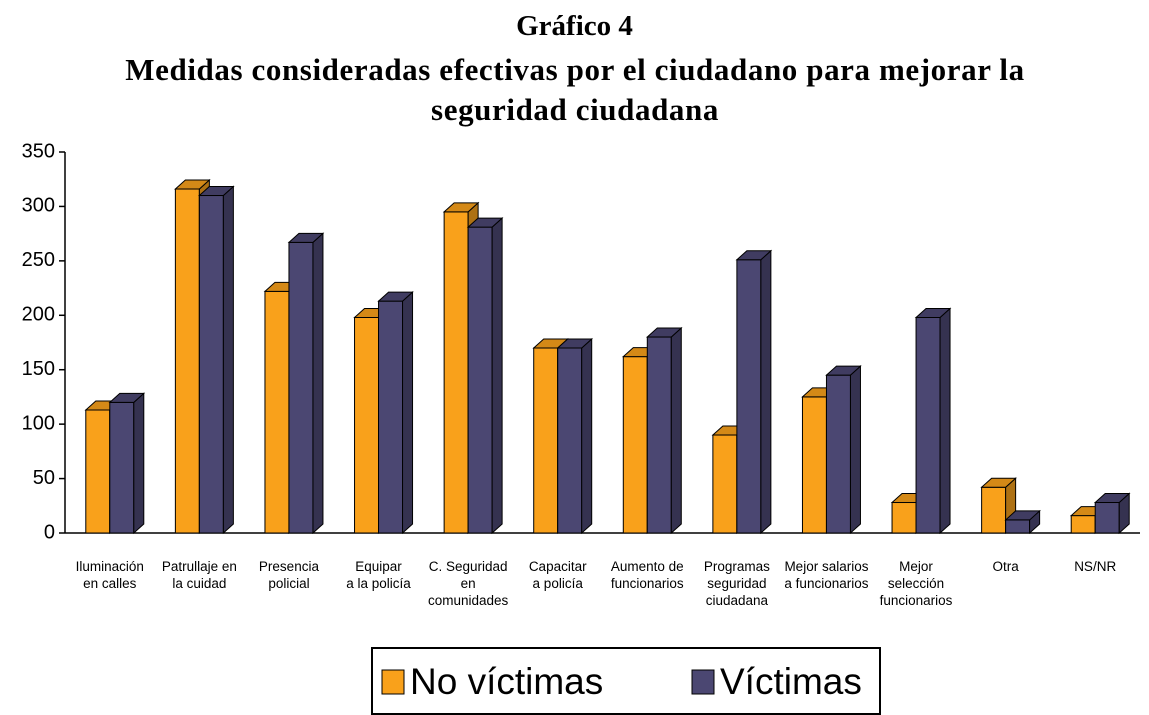 This screenshot has height=715, width=1149. I want to click on x-tick-label: Presencia policial, so click(289, 575).